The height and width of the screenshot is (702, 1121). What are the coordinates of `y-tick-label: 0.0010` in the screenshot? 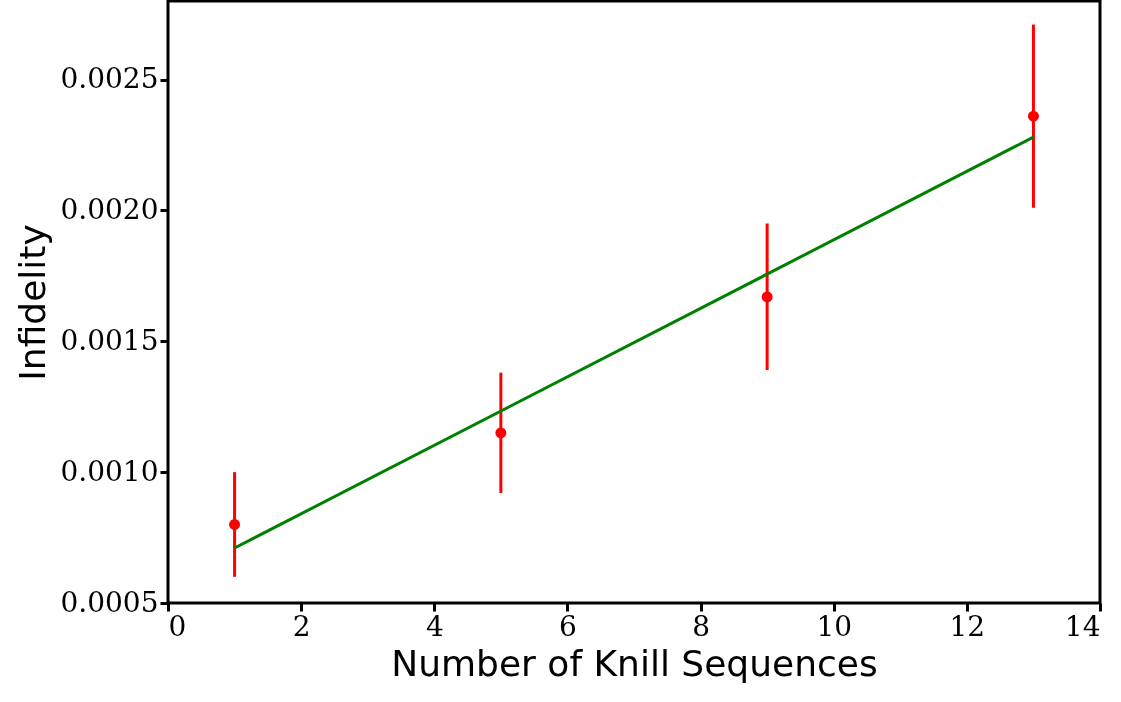 It's located at (109, 471).